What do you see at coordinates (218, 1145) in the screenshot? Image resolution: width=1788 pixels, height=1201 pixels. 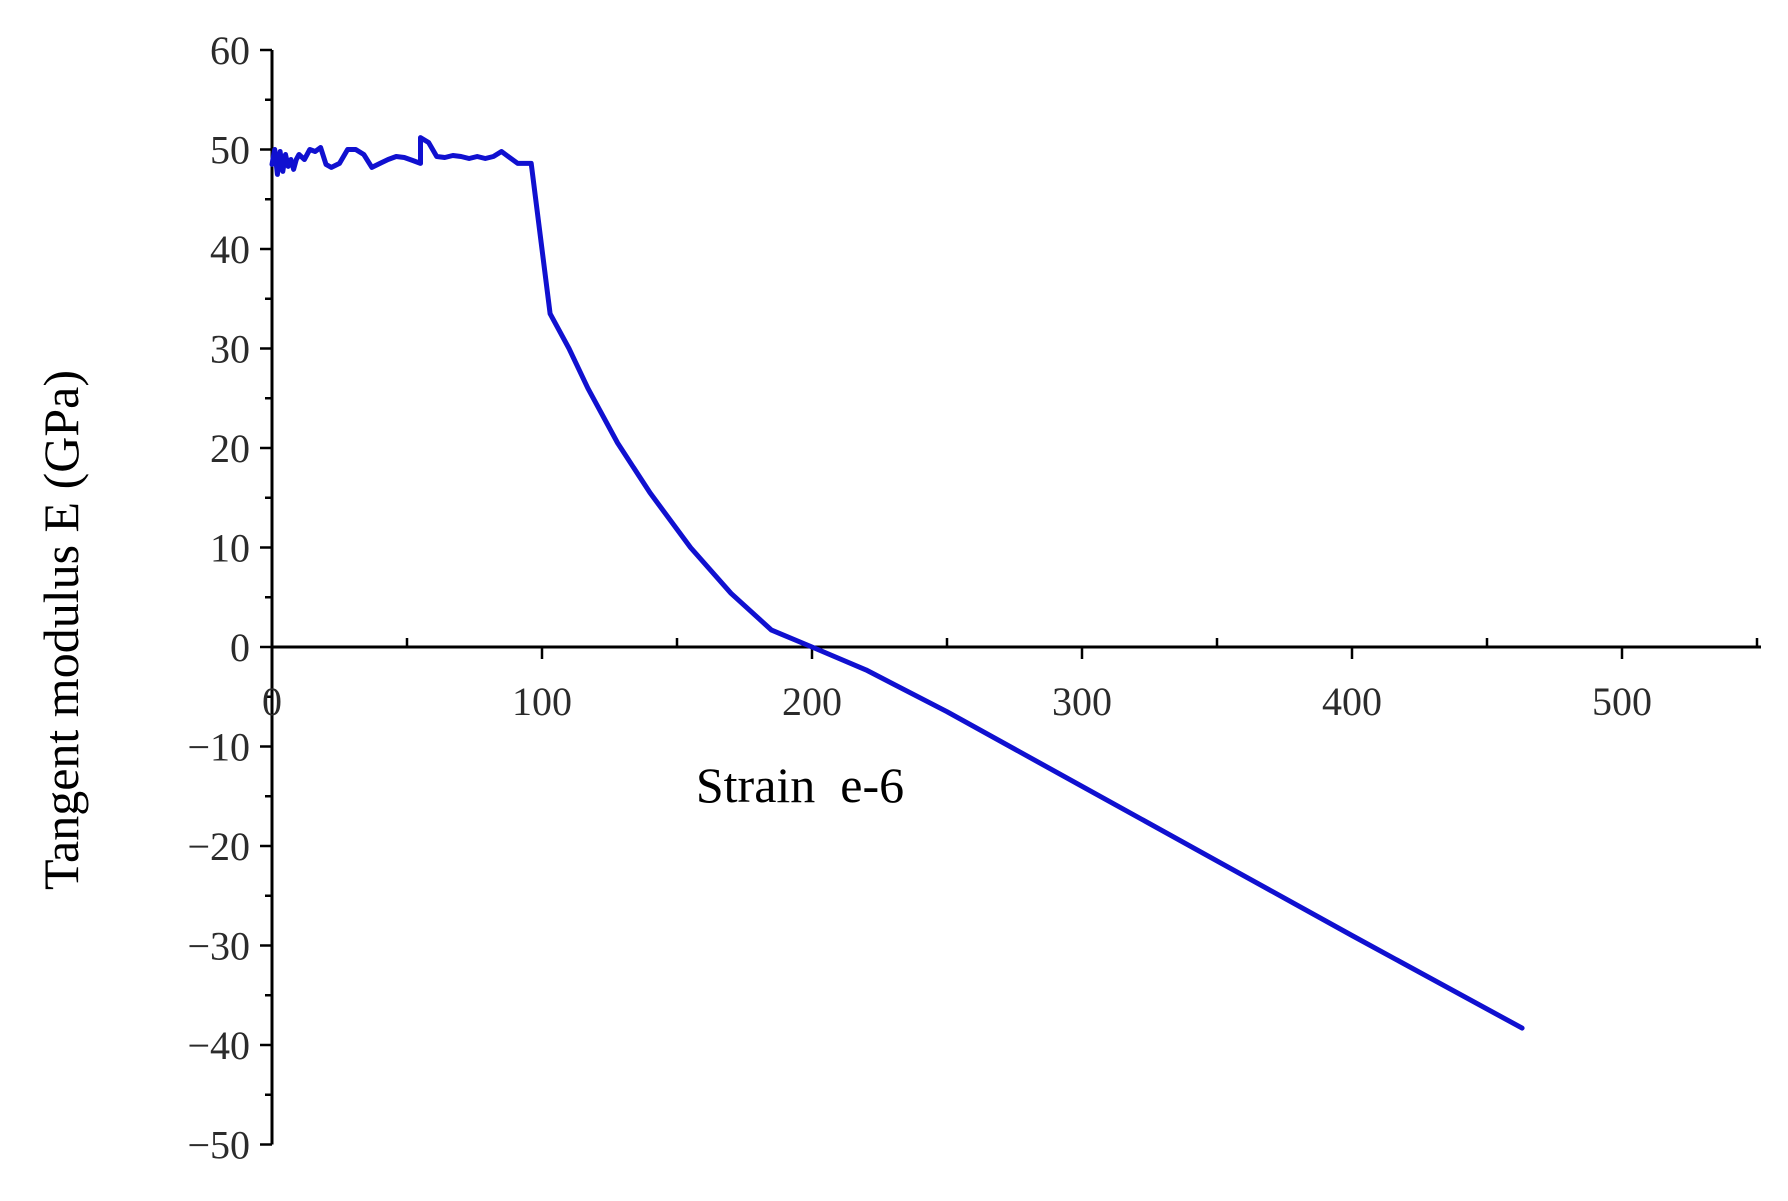 I see `y-tick-label: −50` at bounding box center [218, 1145].